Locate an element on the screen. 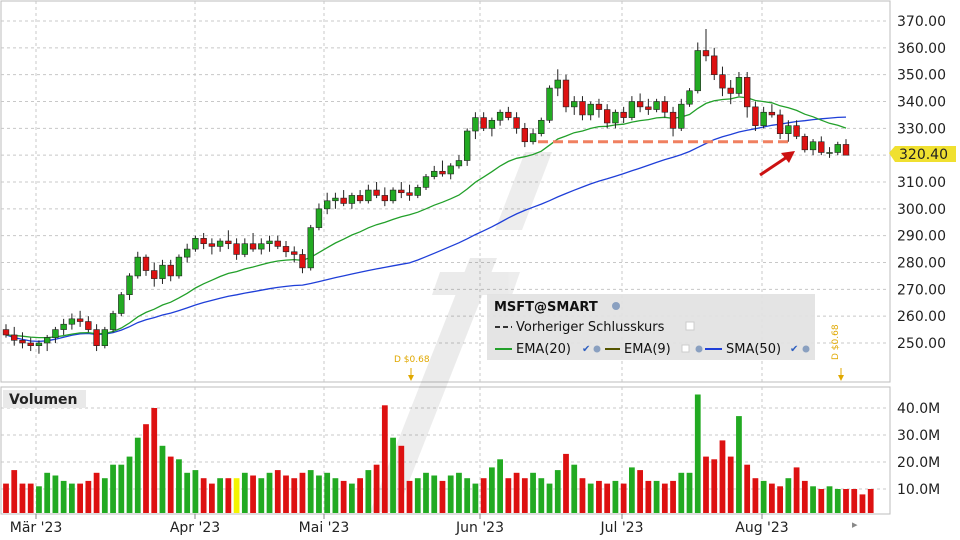 This screenshot has height=540, width=960. time-tick-label: Apr '23 is located at coordinates (195, 528).